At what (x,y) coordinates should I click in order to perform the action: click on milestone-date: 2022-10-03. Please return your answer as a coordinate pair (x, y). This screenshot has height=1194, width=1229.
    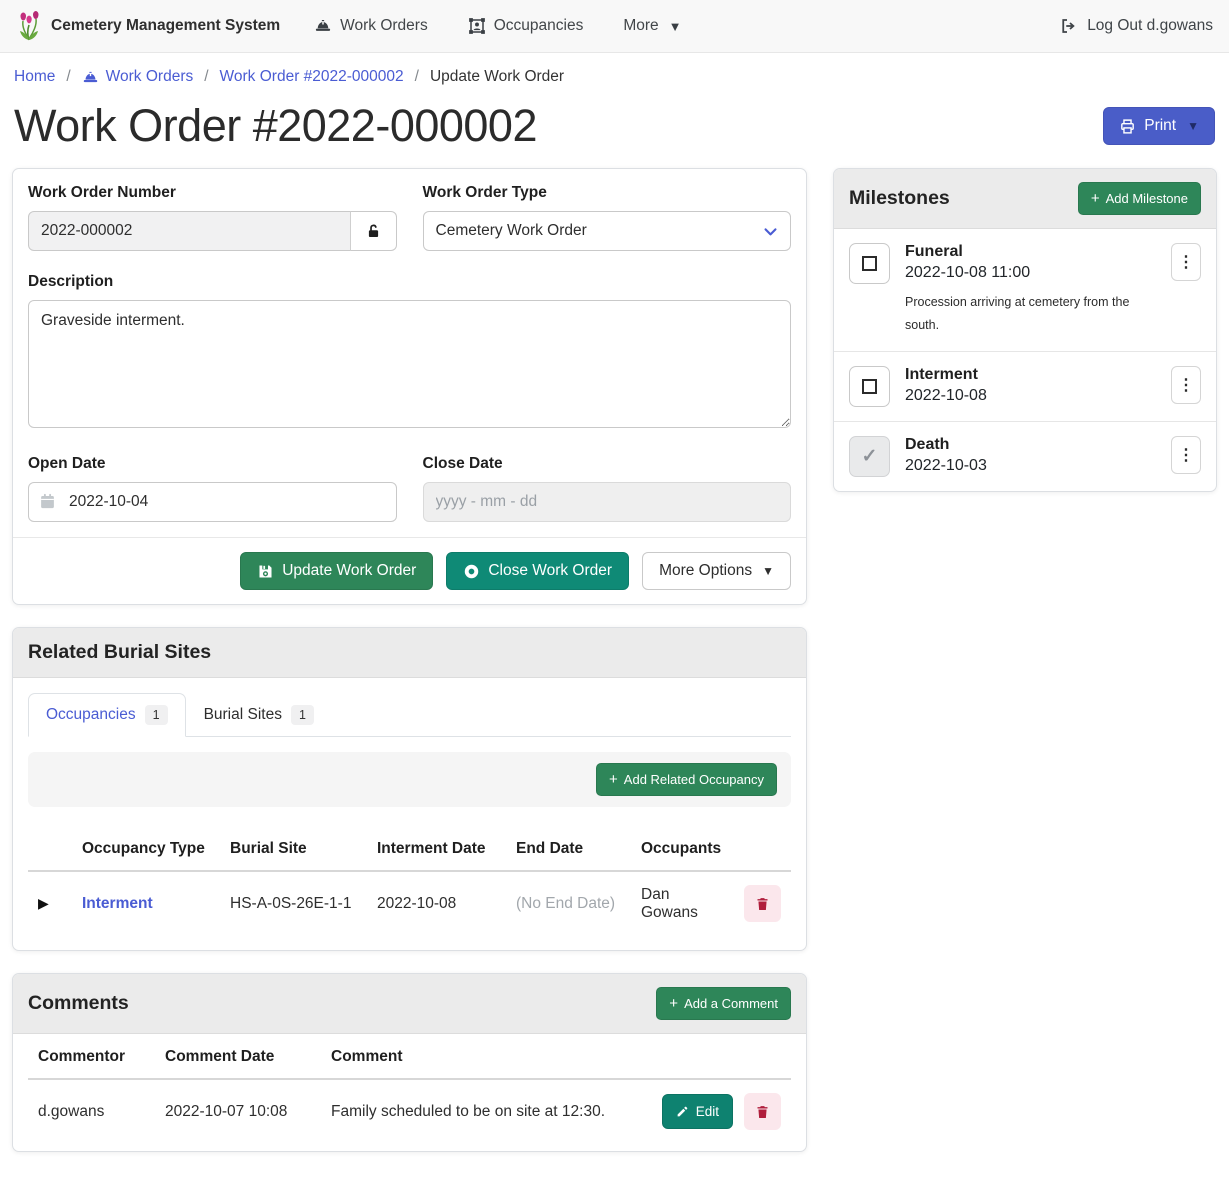
    Looking at the image, I should click on (946, 466).